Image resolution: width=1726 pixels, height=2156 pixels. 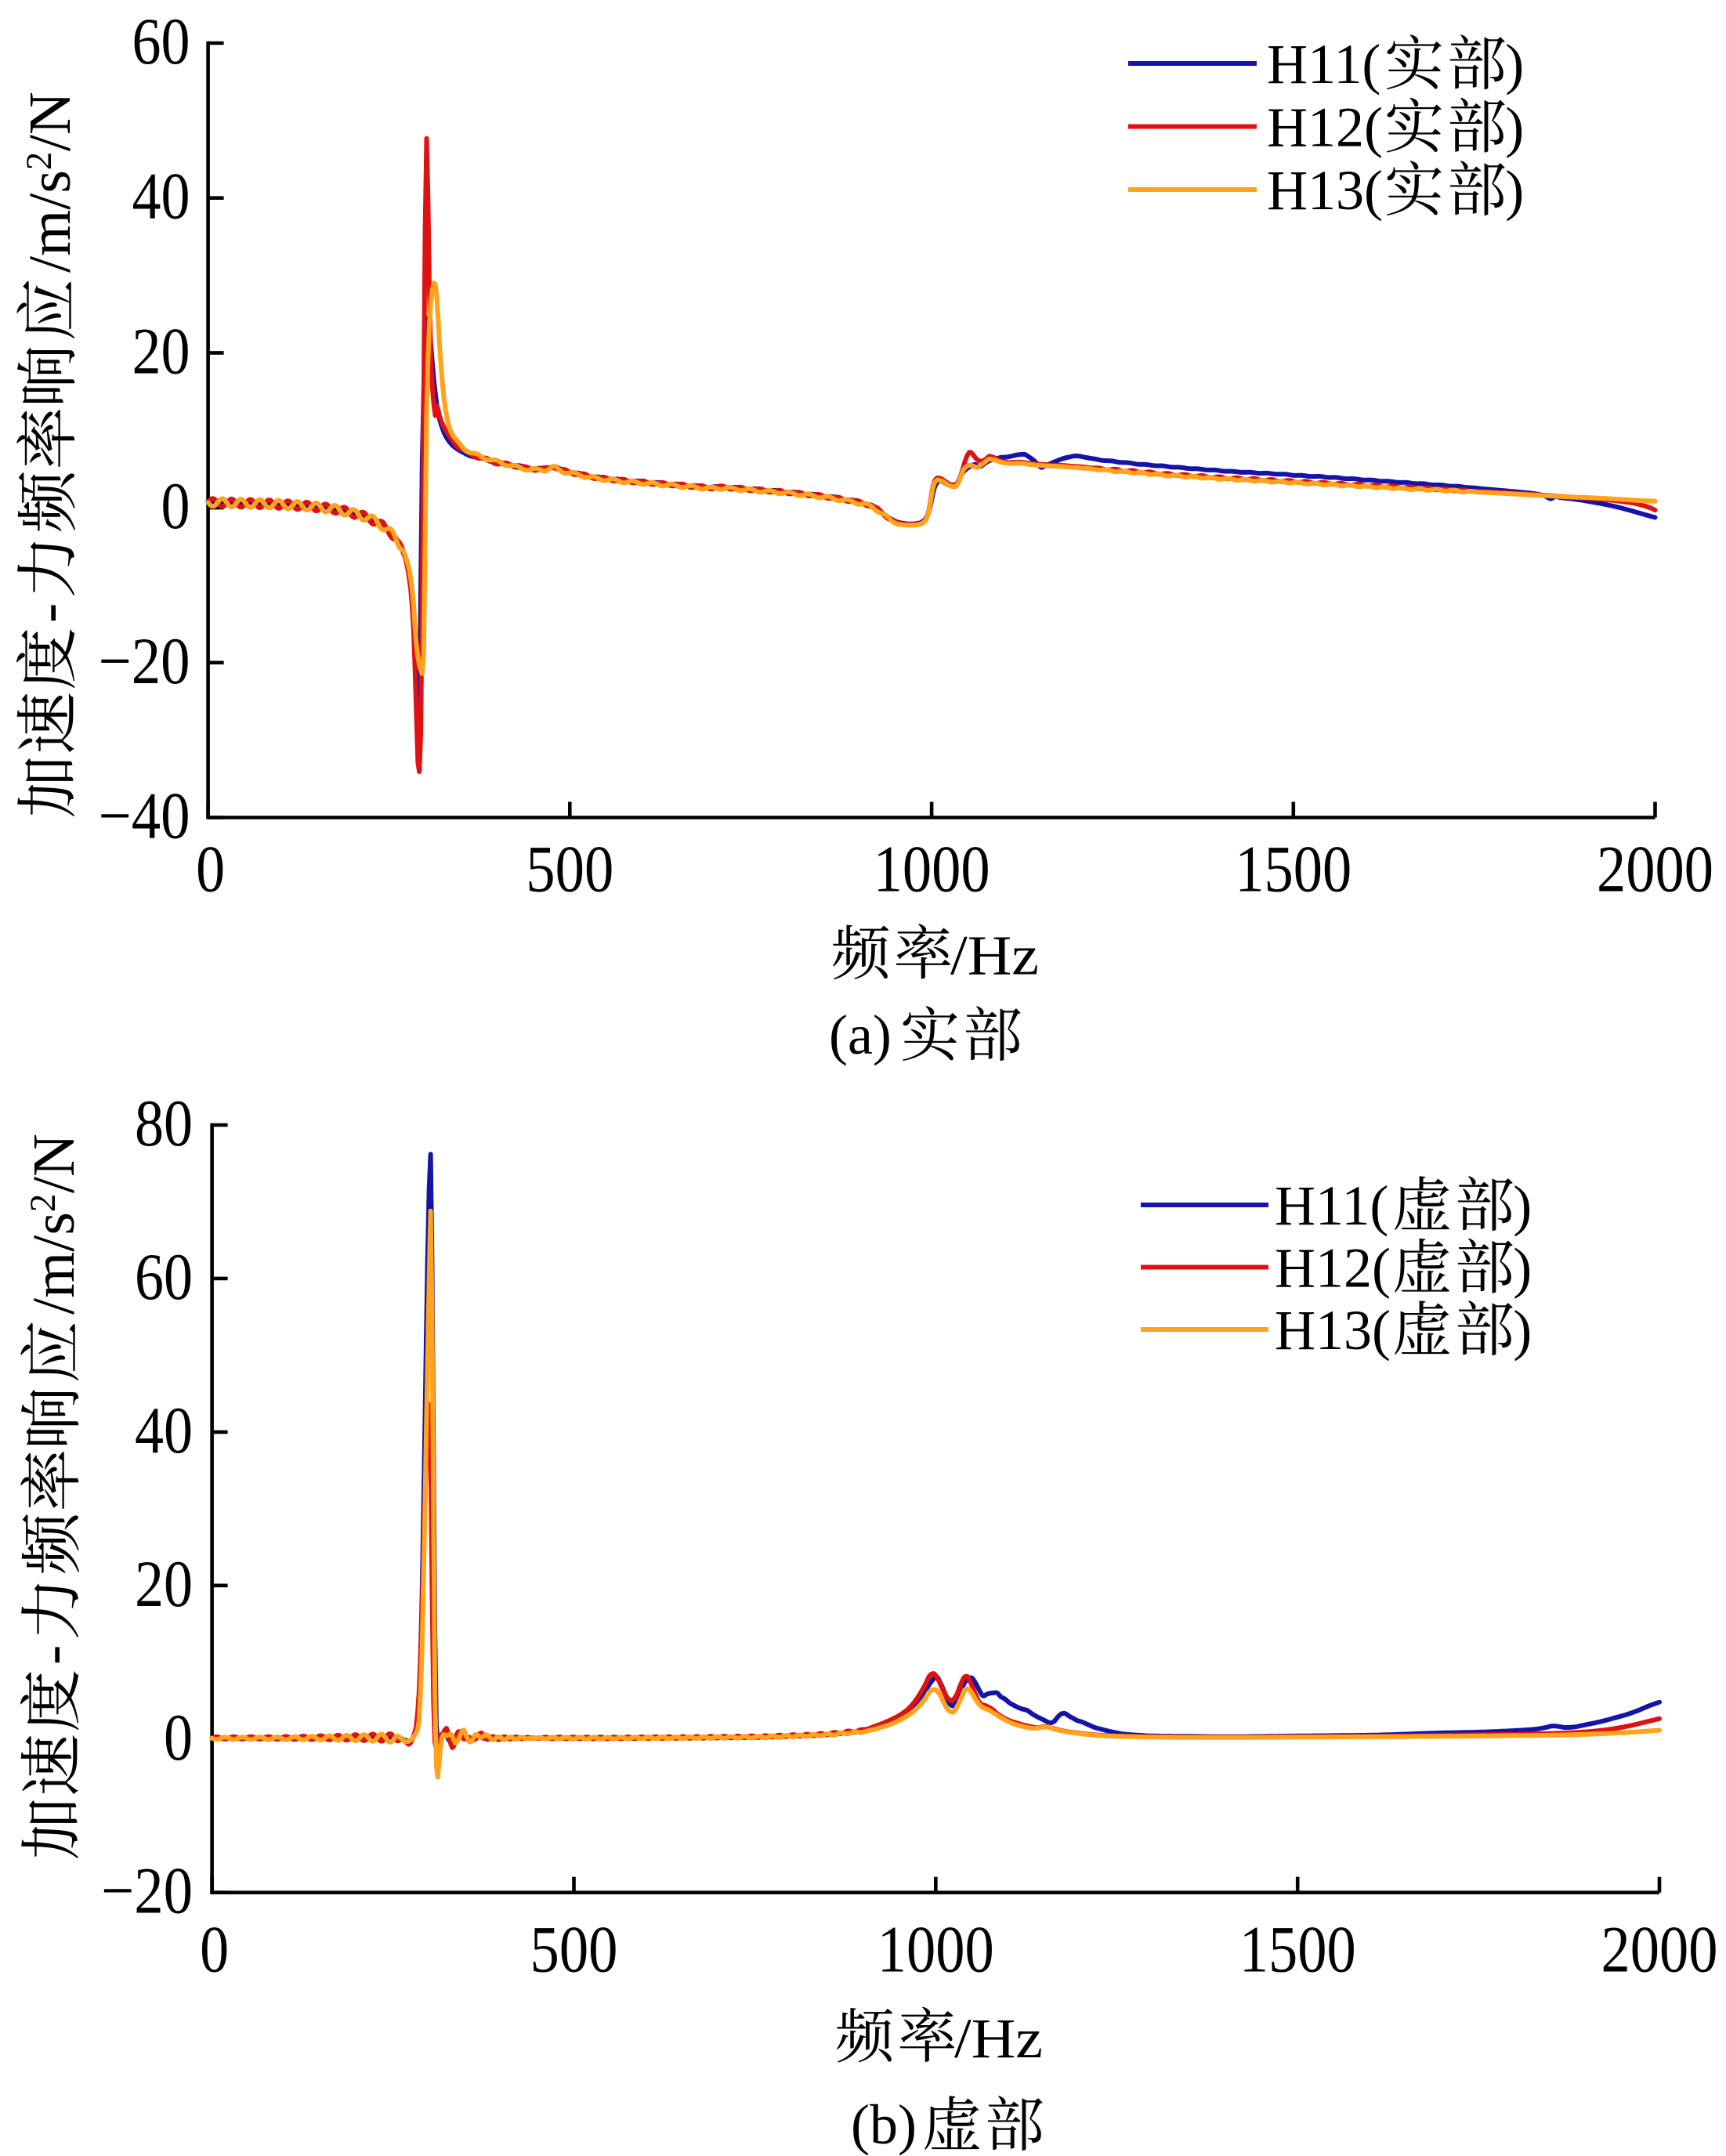 What do you see at coordinates (144, 816) in the screenshot?
I see `svg-text: −40` at bounding box center [144, 816].